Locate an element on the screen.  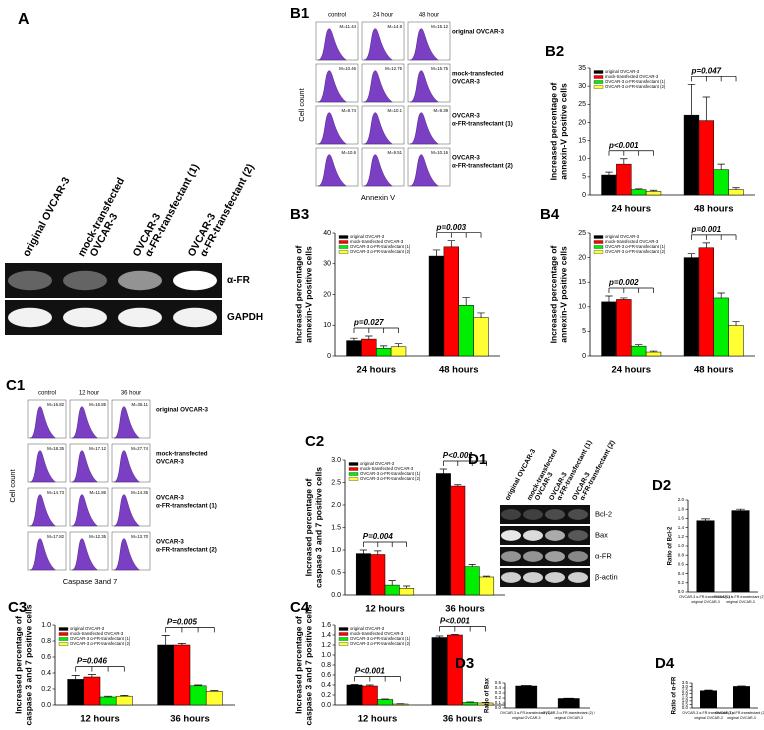
legend-label: original OVCAR-3 is located at coordinates (87, 628).